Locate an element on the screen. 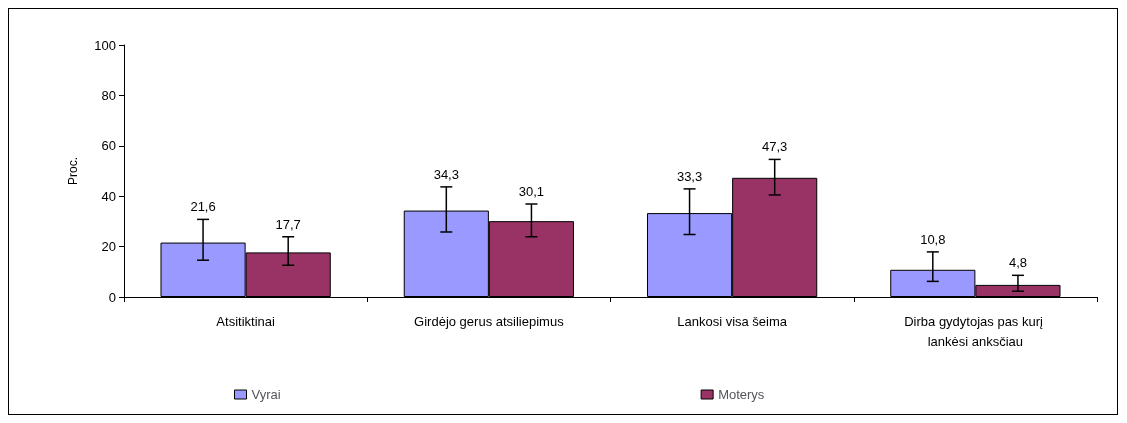 The width and height of the screenshot is (1127, 423). x-tick-label: Girdėjo gerus atsiliepimus is located at coordinates (489, 321).